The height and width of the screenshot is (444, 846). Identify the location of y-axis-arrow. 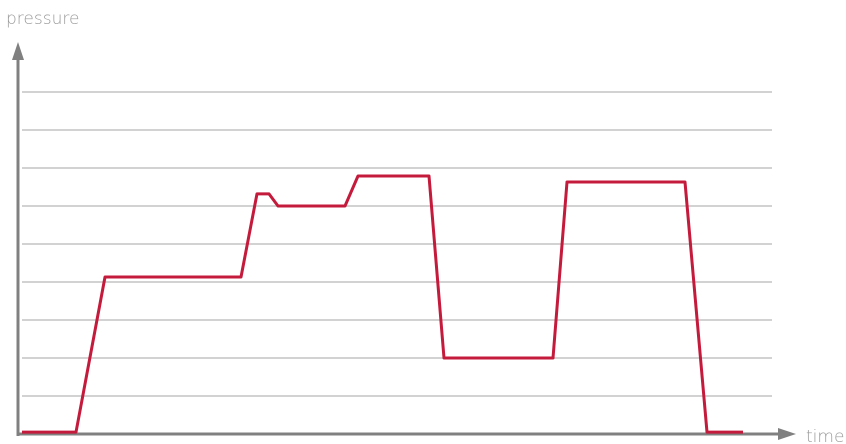
(18, 51).